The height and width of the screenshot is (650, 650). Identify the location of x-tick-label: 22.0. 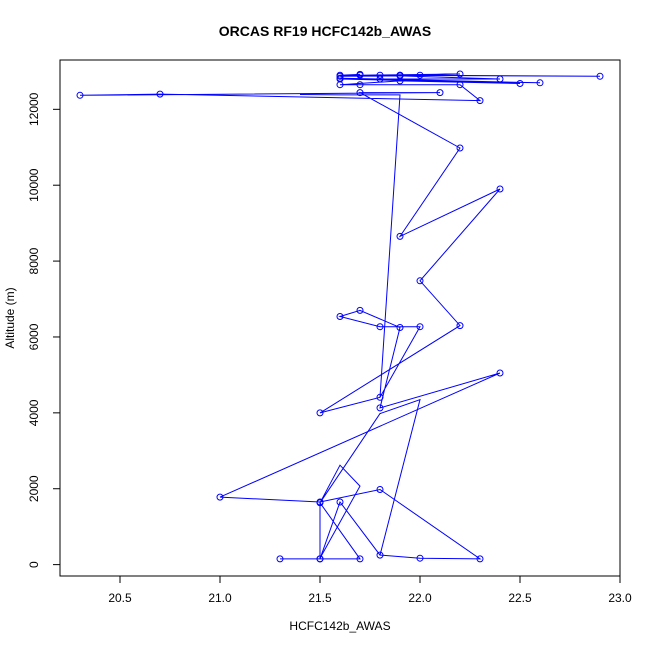
(420, 598).